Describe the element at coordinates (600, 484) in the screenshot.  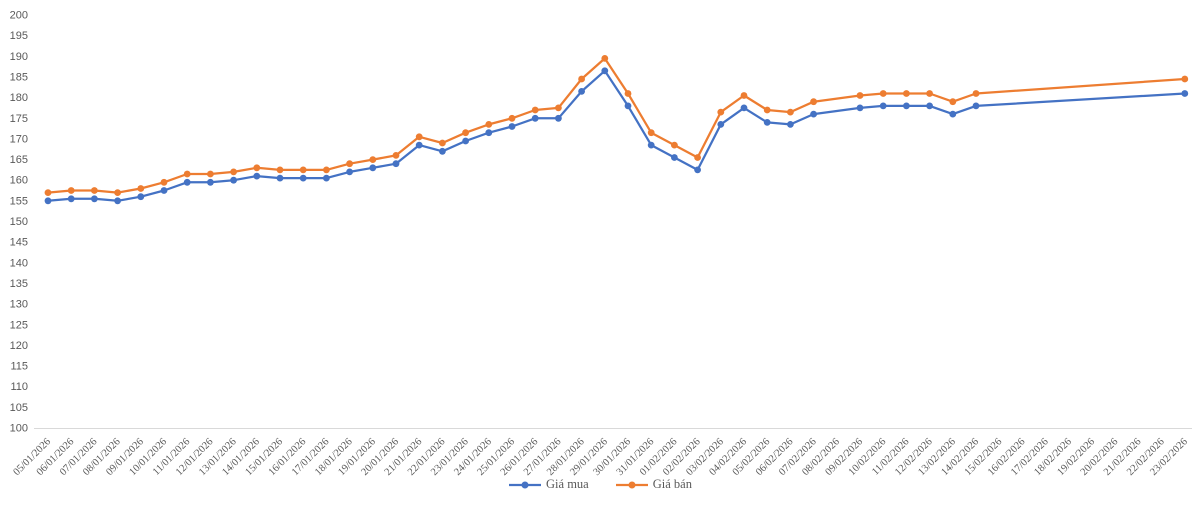
I see `chart-legend: Giá mua Giá bán` at that location.